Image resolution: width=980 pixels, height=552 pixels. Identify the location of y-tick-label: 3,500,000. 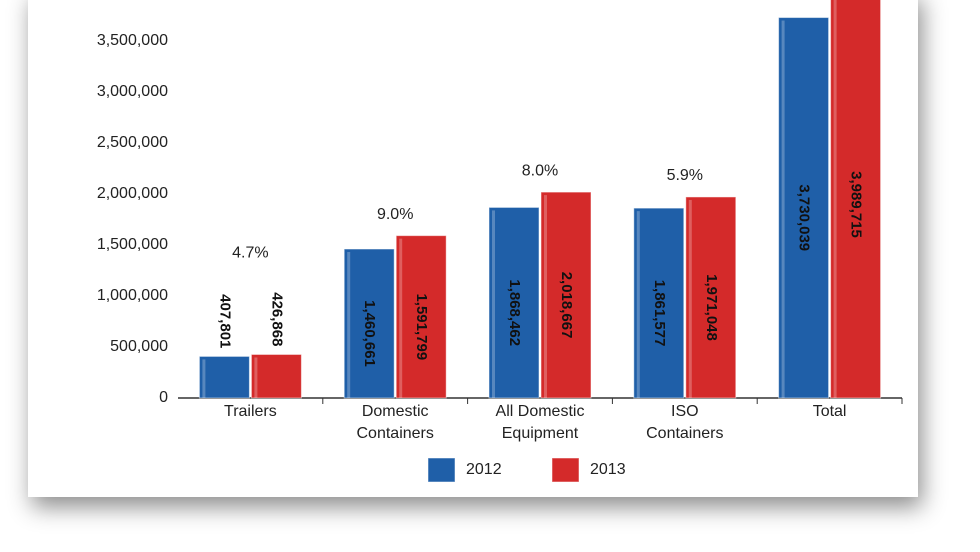
(132, 40).